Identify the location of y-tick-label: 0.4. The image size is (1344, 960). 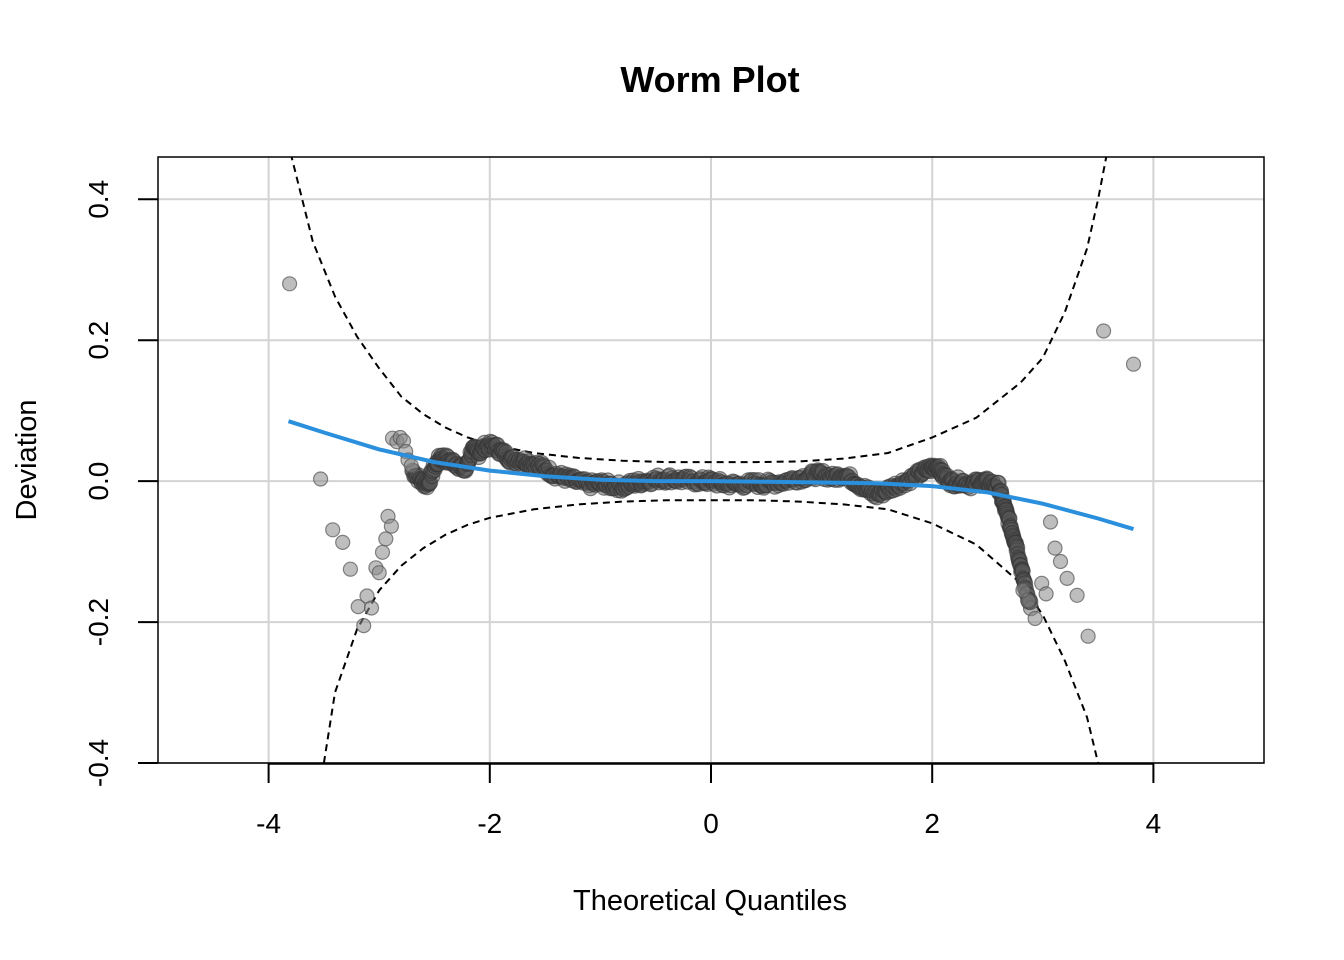
(98, 199).